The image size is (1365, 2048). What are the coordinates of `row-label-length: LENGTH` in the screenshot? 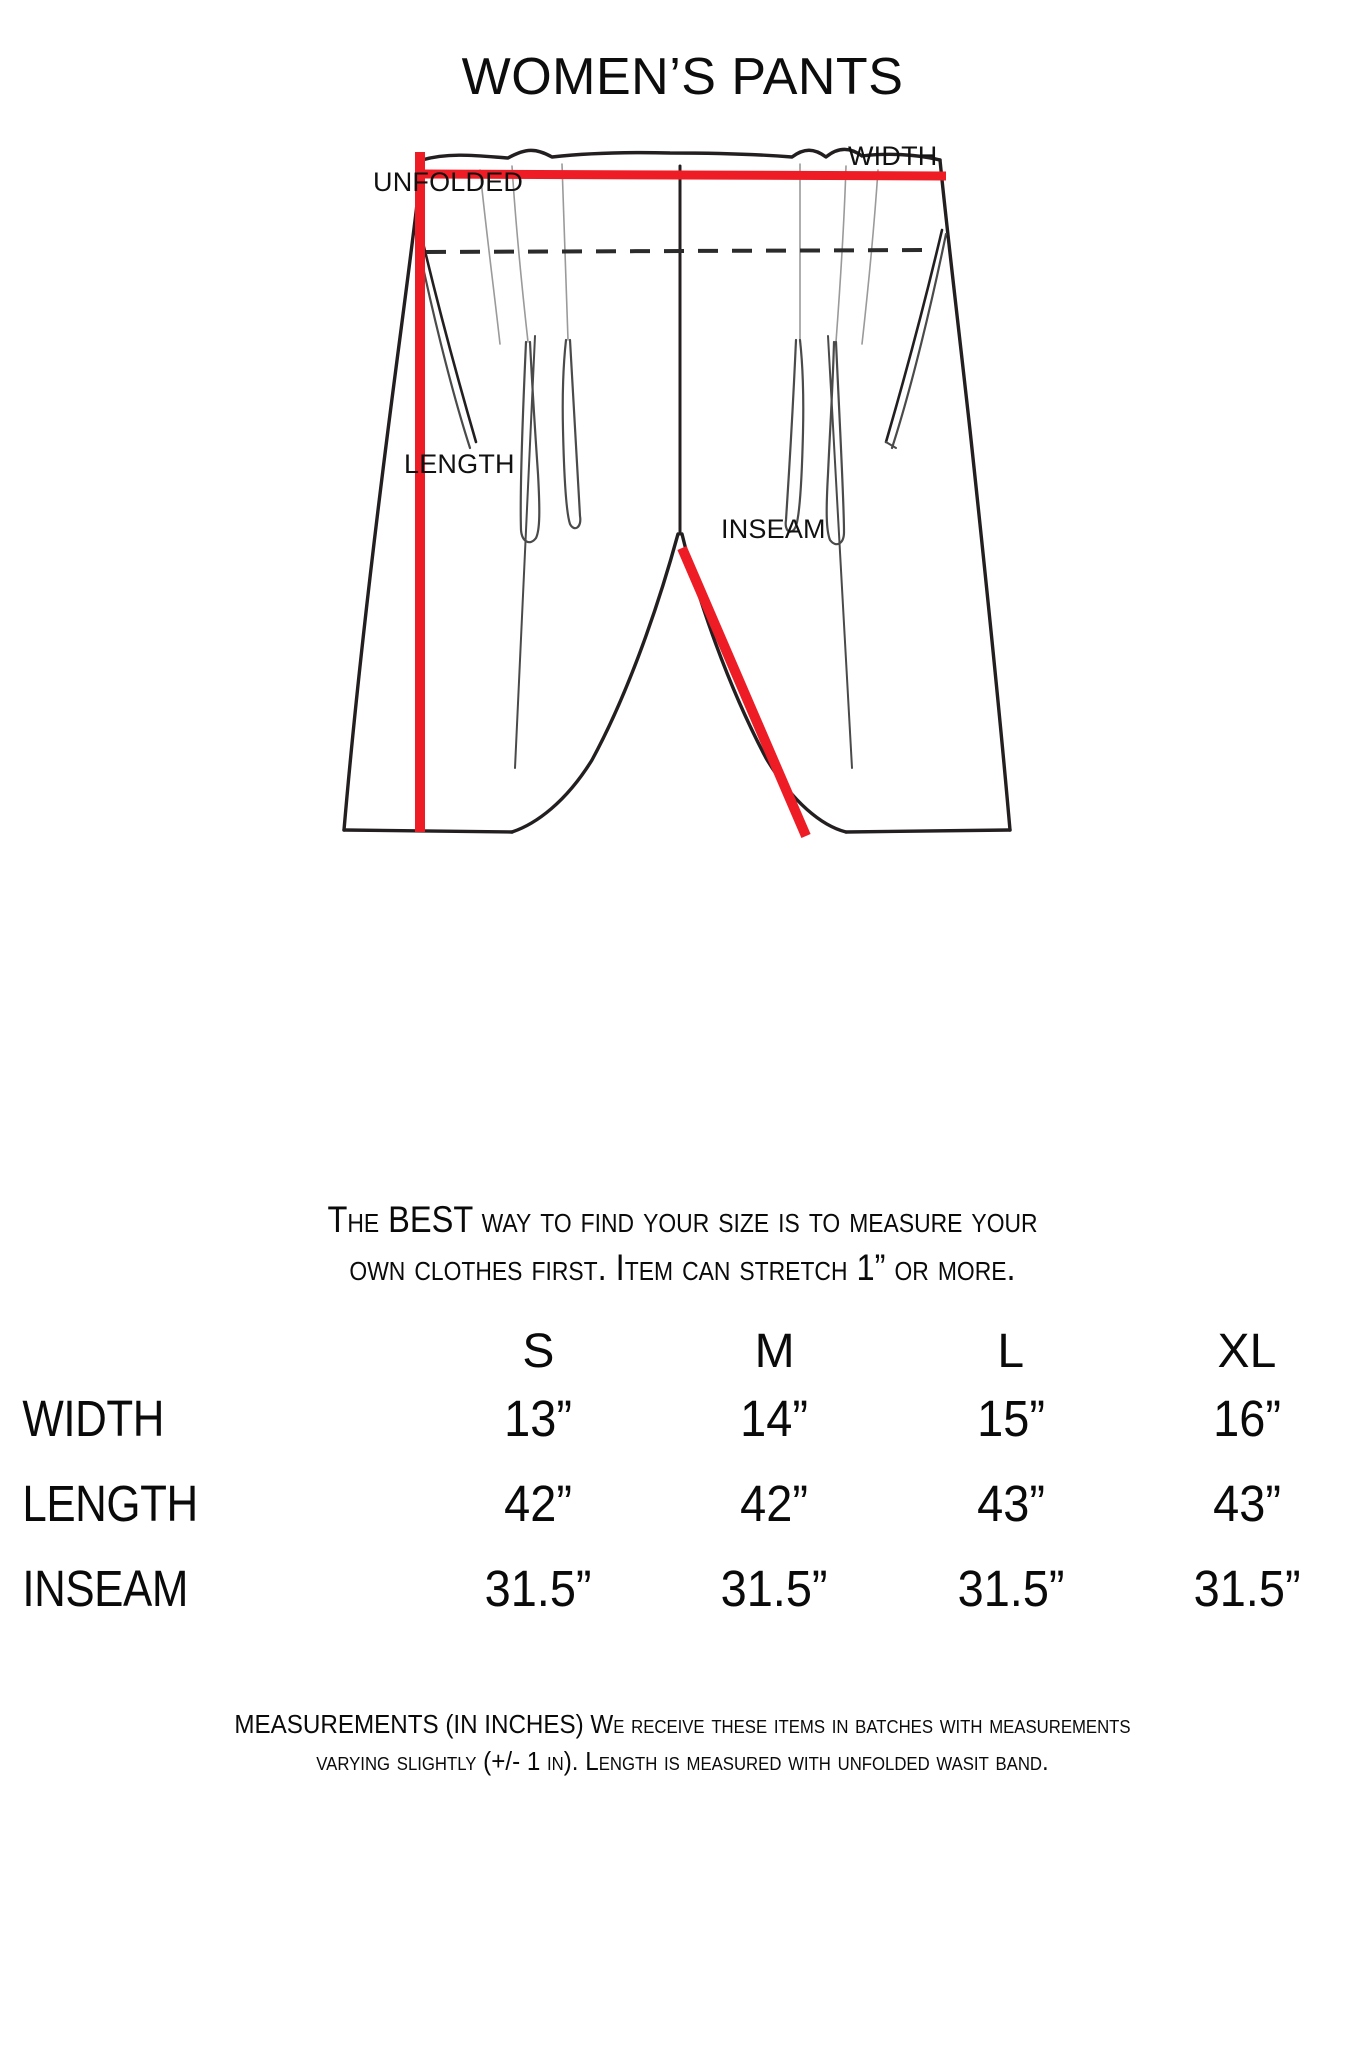 It's located at (110, 1503).